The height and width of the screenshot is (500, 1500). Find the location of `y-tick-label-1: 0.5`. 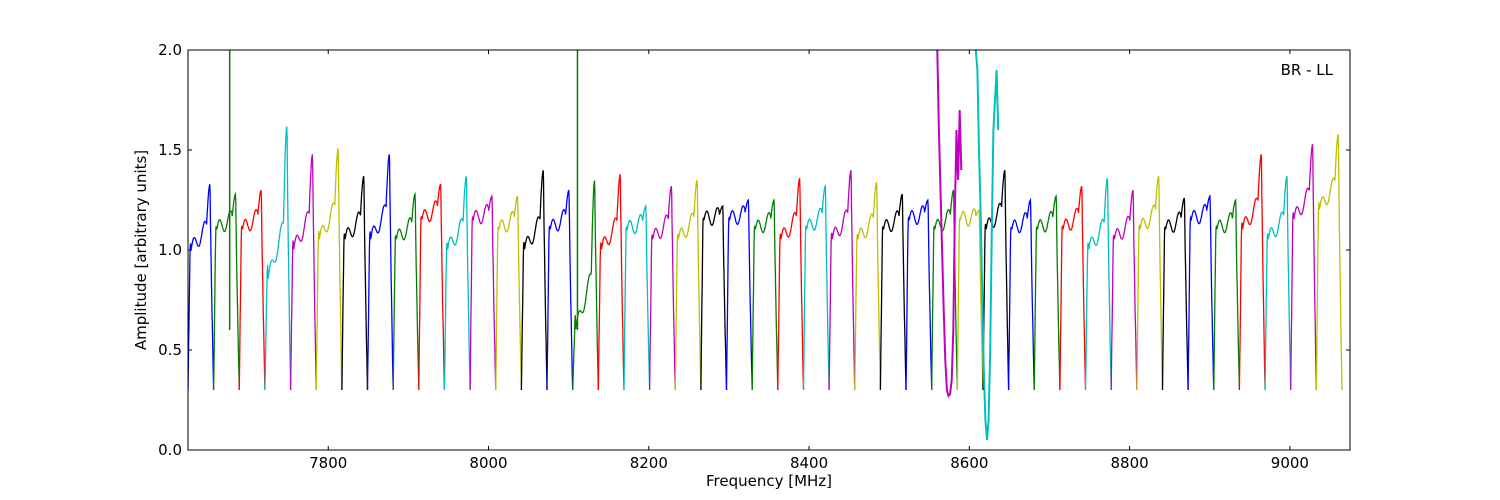

y-tick-label-1: 0.5 is located at coordinates (170, 350).